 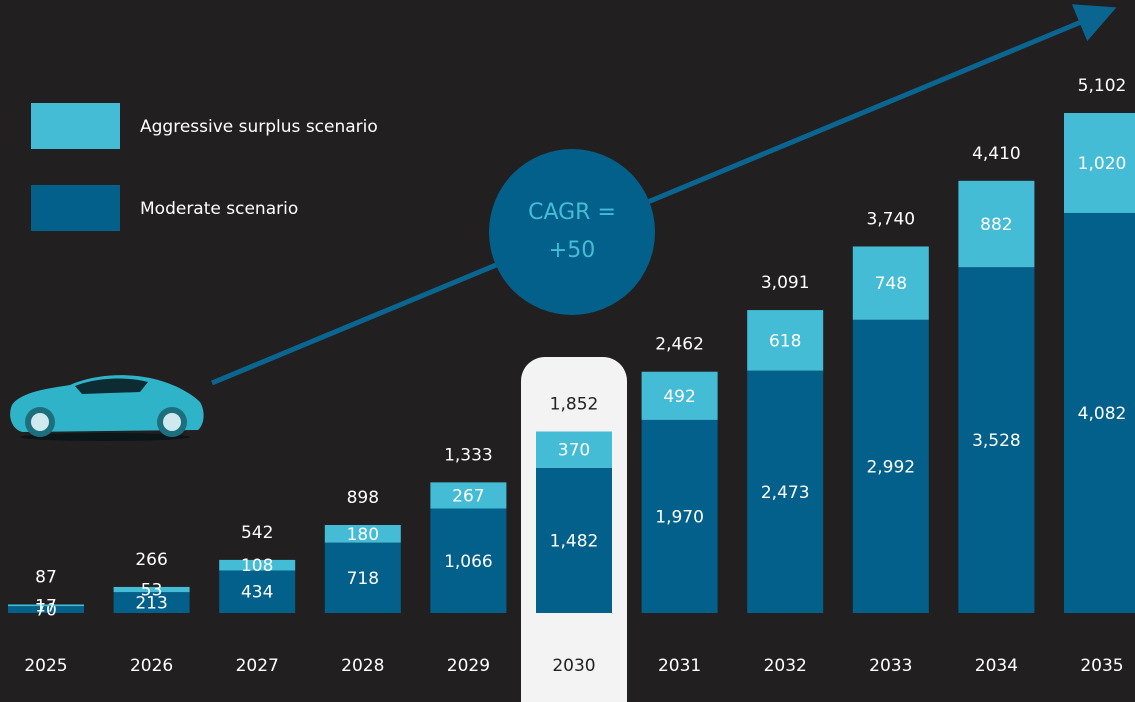 I want to click on total-label: 1,852, so click(x=574, y=405).